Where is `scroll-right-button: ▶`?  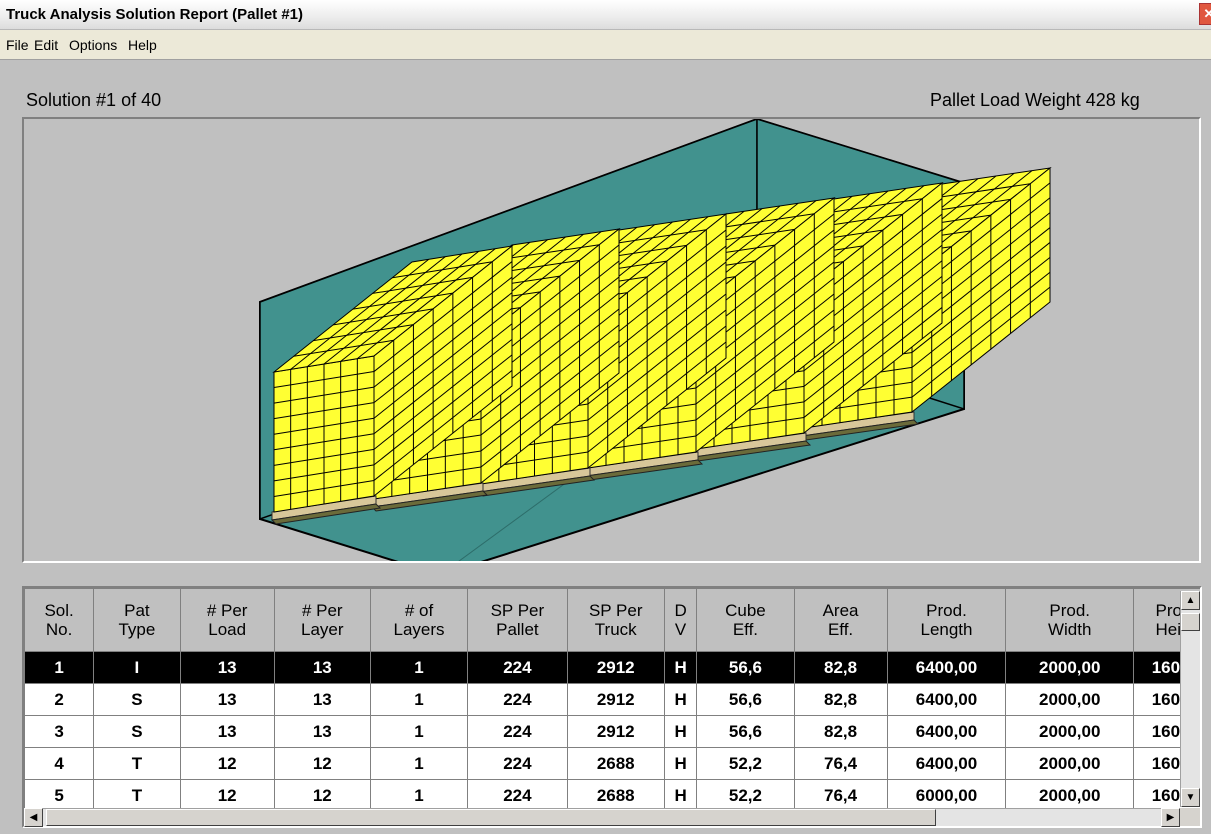 scroll-right-button: ▶ is located at coordinates (1170, 817).